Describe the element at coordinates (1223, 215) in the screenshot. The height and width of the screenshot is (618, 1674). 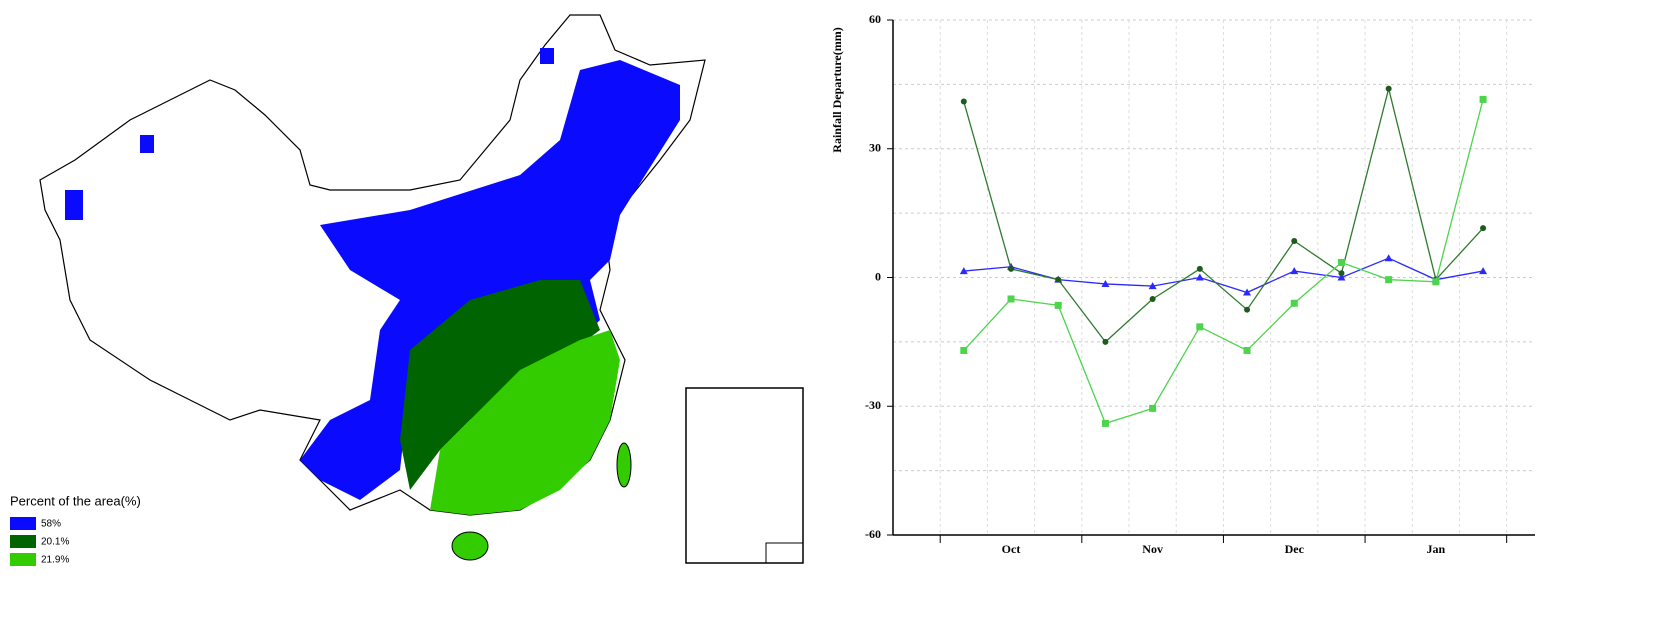
I see `series-line` at that location.